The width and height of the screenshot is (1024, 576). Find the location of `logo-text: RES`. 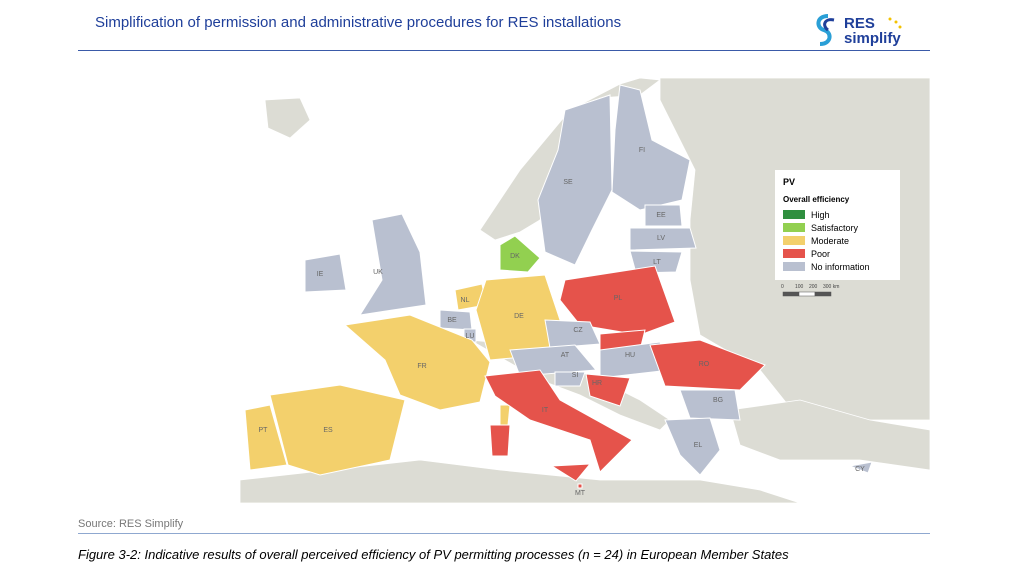

logo-text: RES is located at coordinates (859, 23).